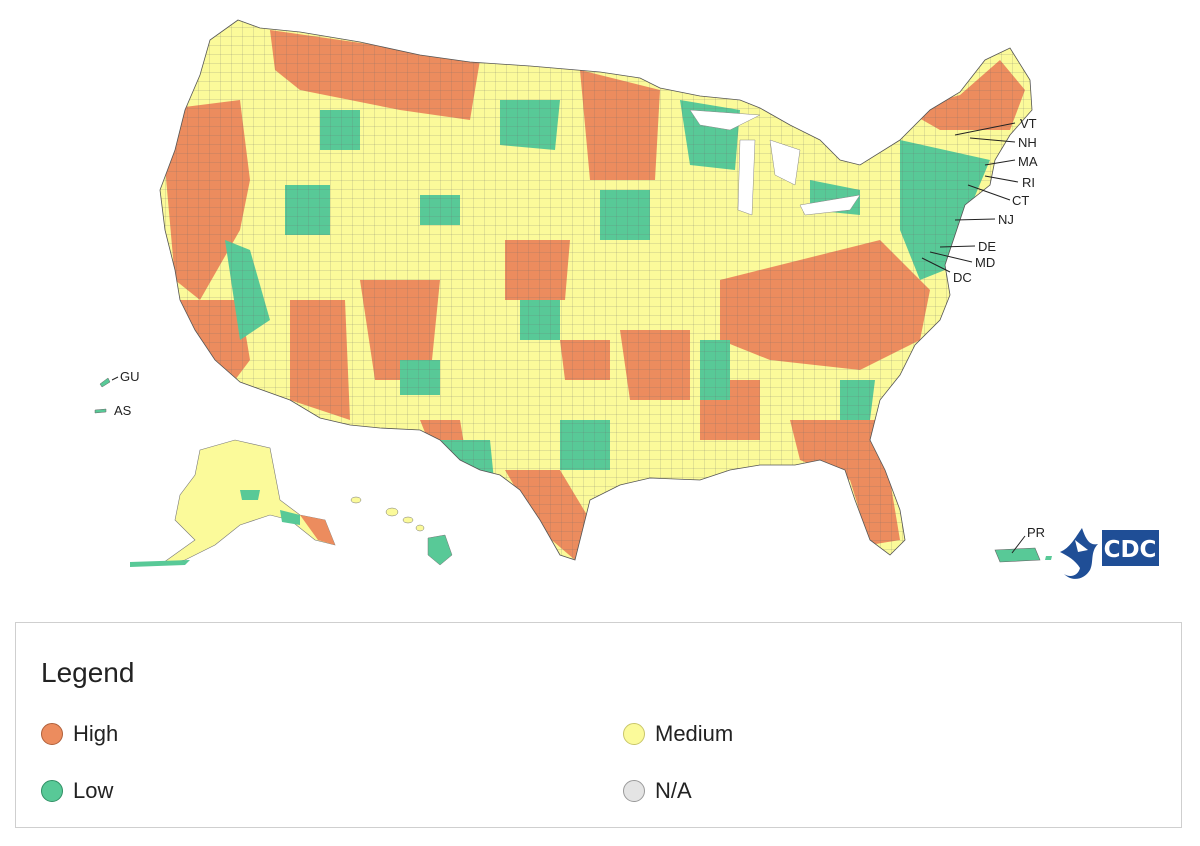 The width and height of the screenshot is (1200, 846). Describe the element at coordinates (1079, 553) in the screenshot. I see `hhs-eagle-logo` at that location.